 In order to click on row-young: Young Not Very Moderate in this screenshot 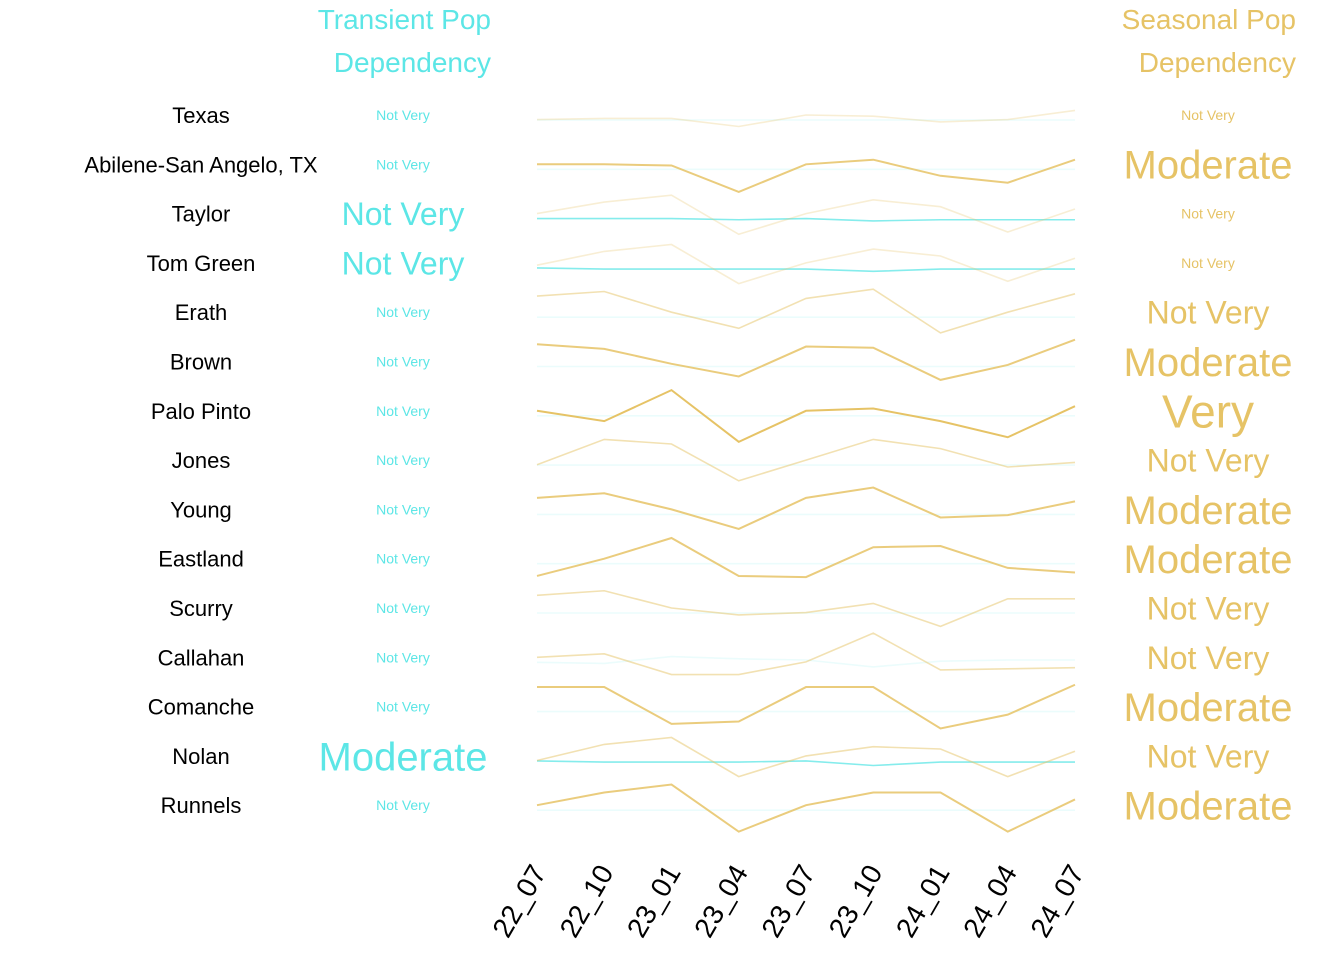, I will do `click(731, 509)`.